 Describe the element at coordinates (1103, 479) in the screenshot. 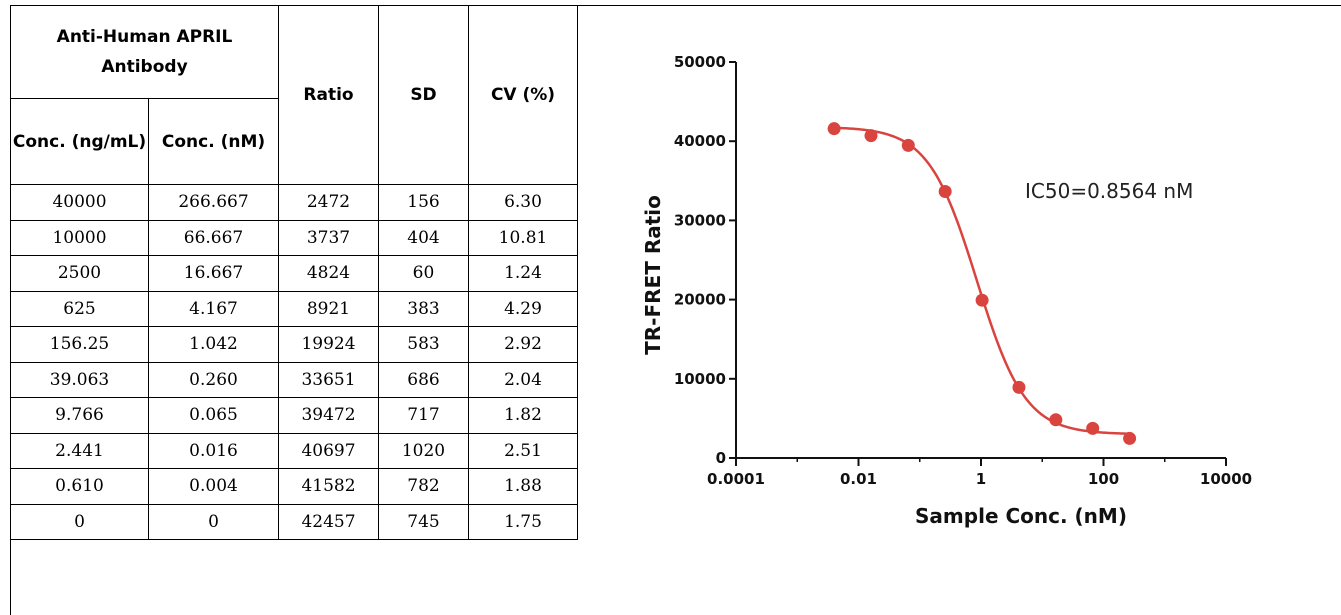

I see `x-tick-label: 100` at that location.